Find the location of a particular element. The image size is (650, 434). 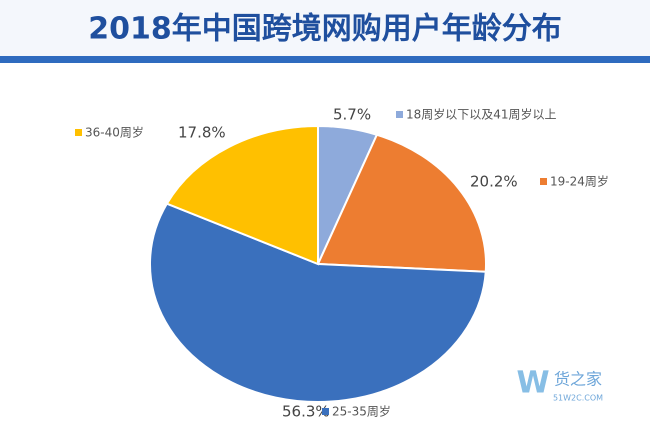

data-label: 56.3% is located at coordinates (306, 412).